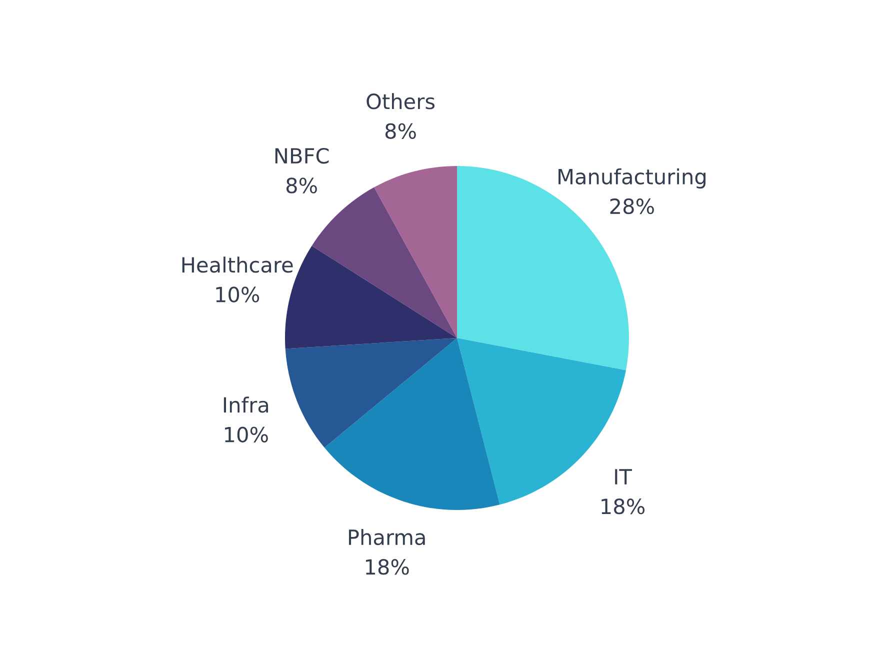  What do you see at coordinates (302, 156) in the screenshot?
I see `slice-label: NBFC` at bounding box center [302, 156].